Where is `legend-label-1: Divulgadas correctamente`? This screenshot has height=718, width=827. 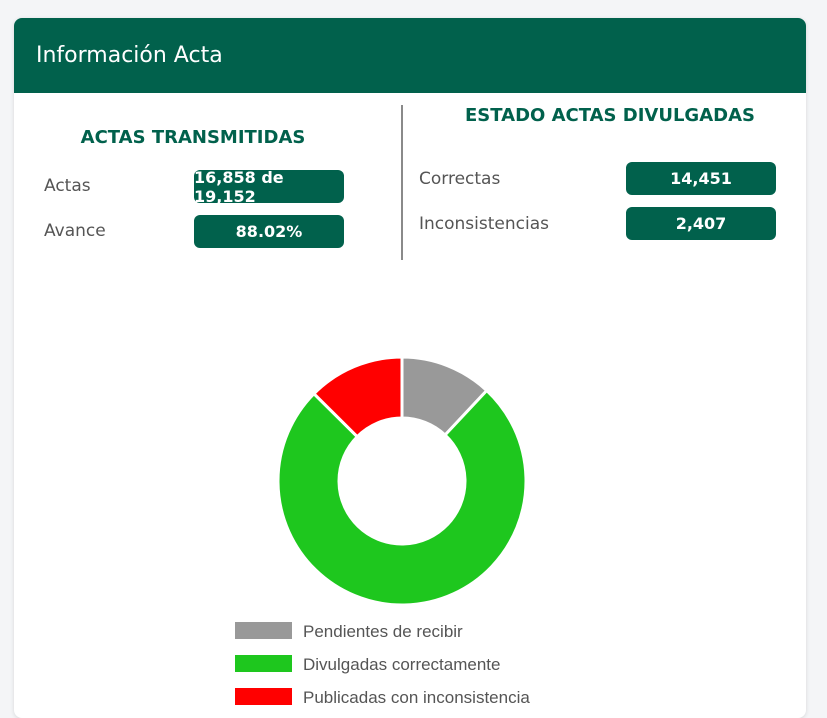 legend-label-1: Divulgadas correctamente is located at coordinates (401, 664).